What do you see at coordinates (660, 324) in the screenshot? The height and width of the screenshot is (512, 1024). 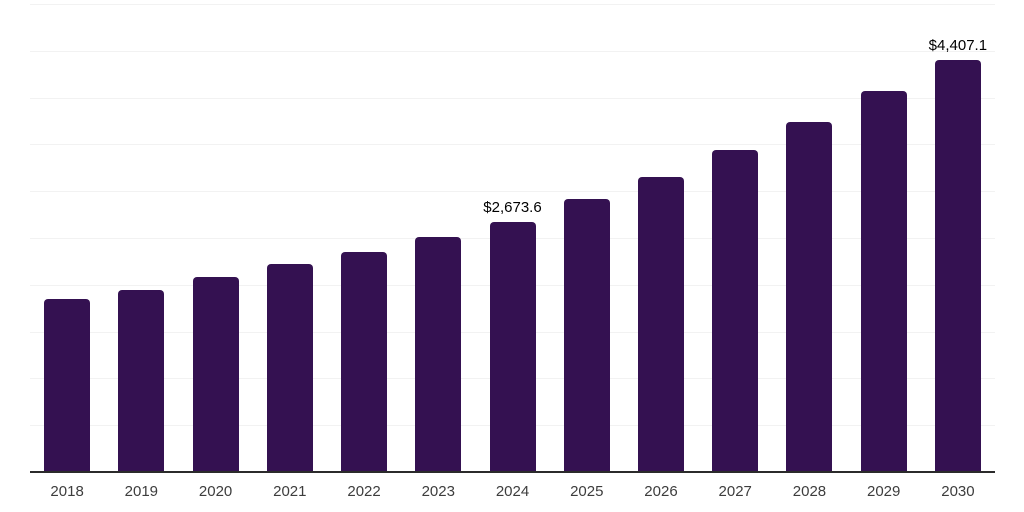 I see `bar-2026` at bounding box center [660, 324].